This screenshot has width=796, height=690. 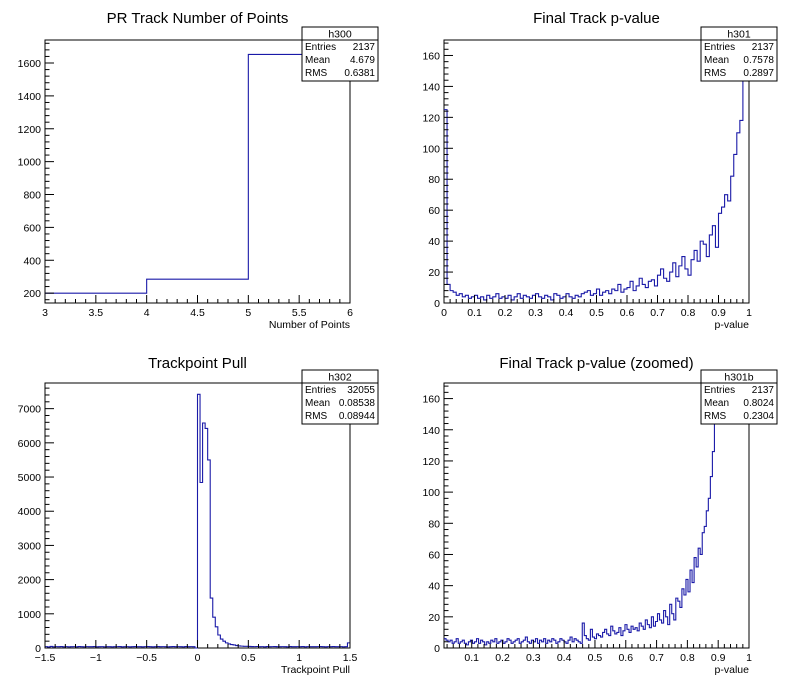 What do you see at coordinates (359, 73) in the screenshot?
I see `stats-value-rms: 0.6381` at bounding box center [359, 73].